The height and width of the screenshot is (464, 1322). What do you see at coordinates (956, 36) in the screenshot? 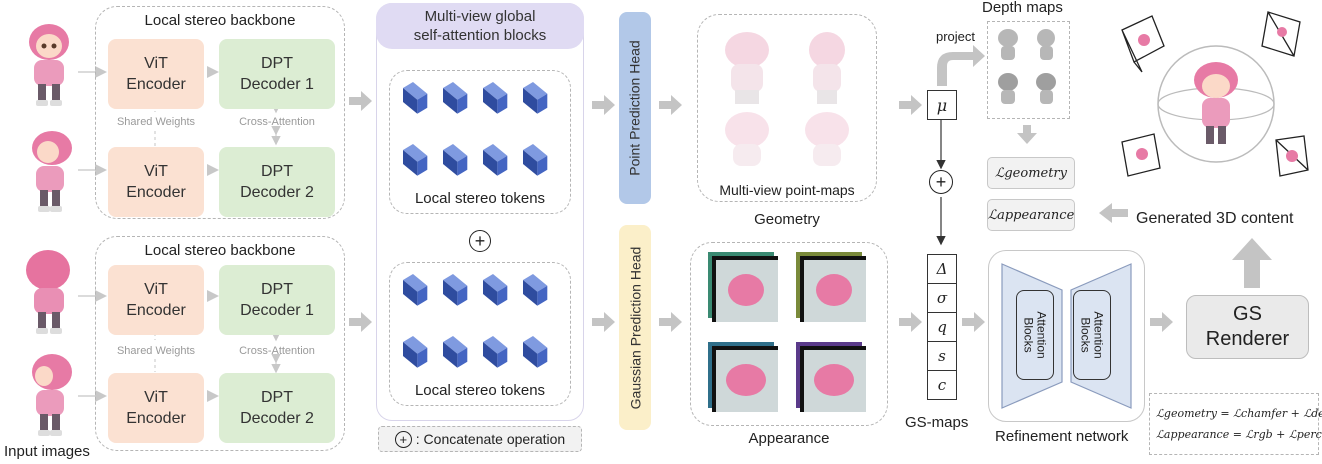
I see `project-label: project` at bounding box center [956, 36].